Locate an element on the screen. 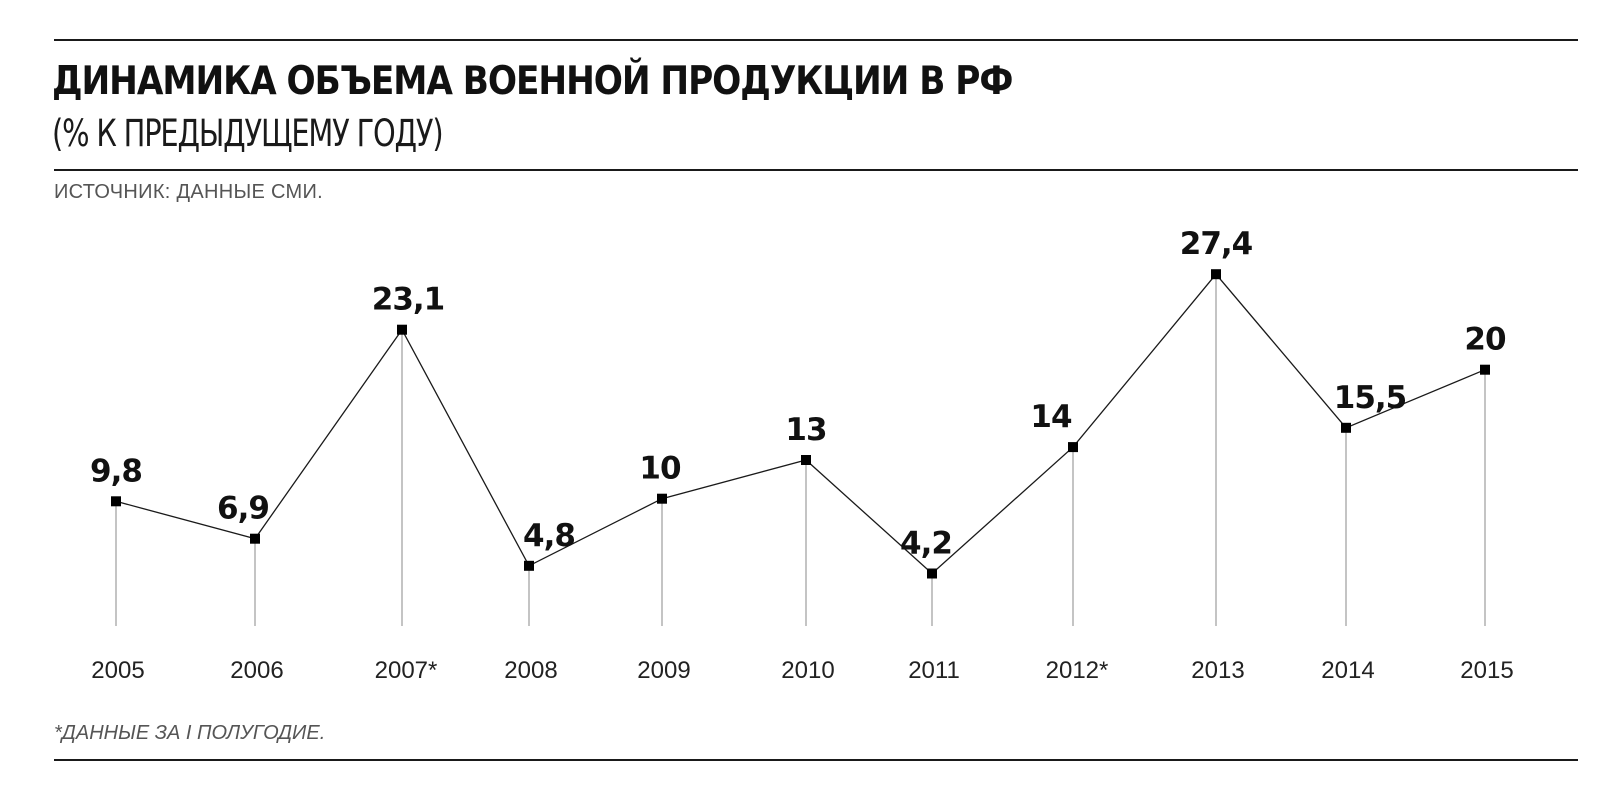 The width and height of the screenshot is (1600, 801). year-label-3: 2008 is located at coordinates (530, 670).